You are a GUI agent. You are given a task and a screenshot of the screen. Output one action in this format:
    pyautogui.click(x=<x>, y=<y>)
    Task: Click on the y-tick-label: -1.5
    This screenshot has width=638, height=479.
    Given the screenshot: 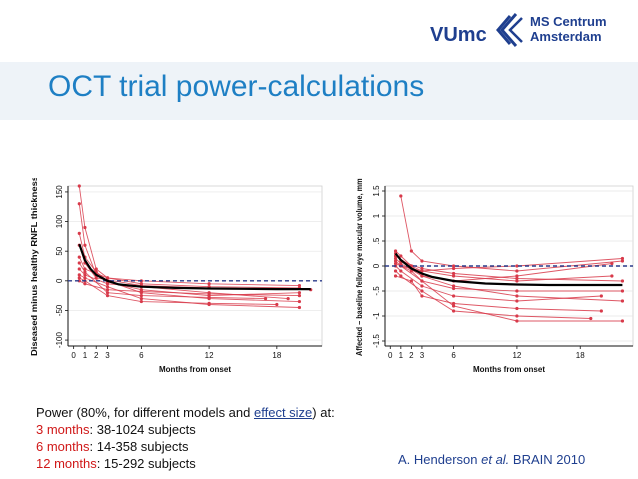 What is the action you would take?
    pyautogui.click(x=376, y=341)
    